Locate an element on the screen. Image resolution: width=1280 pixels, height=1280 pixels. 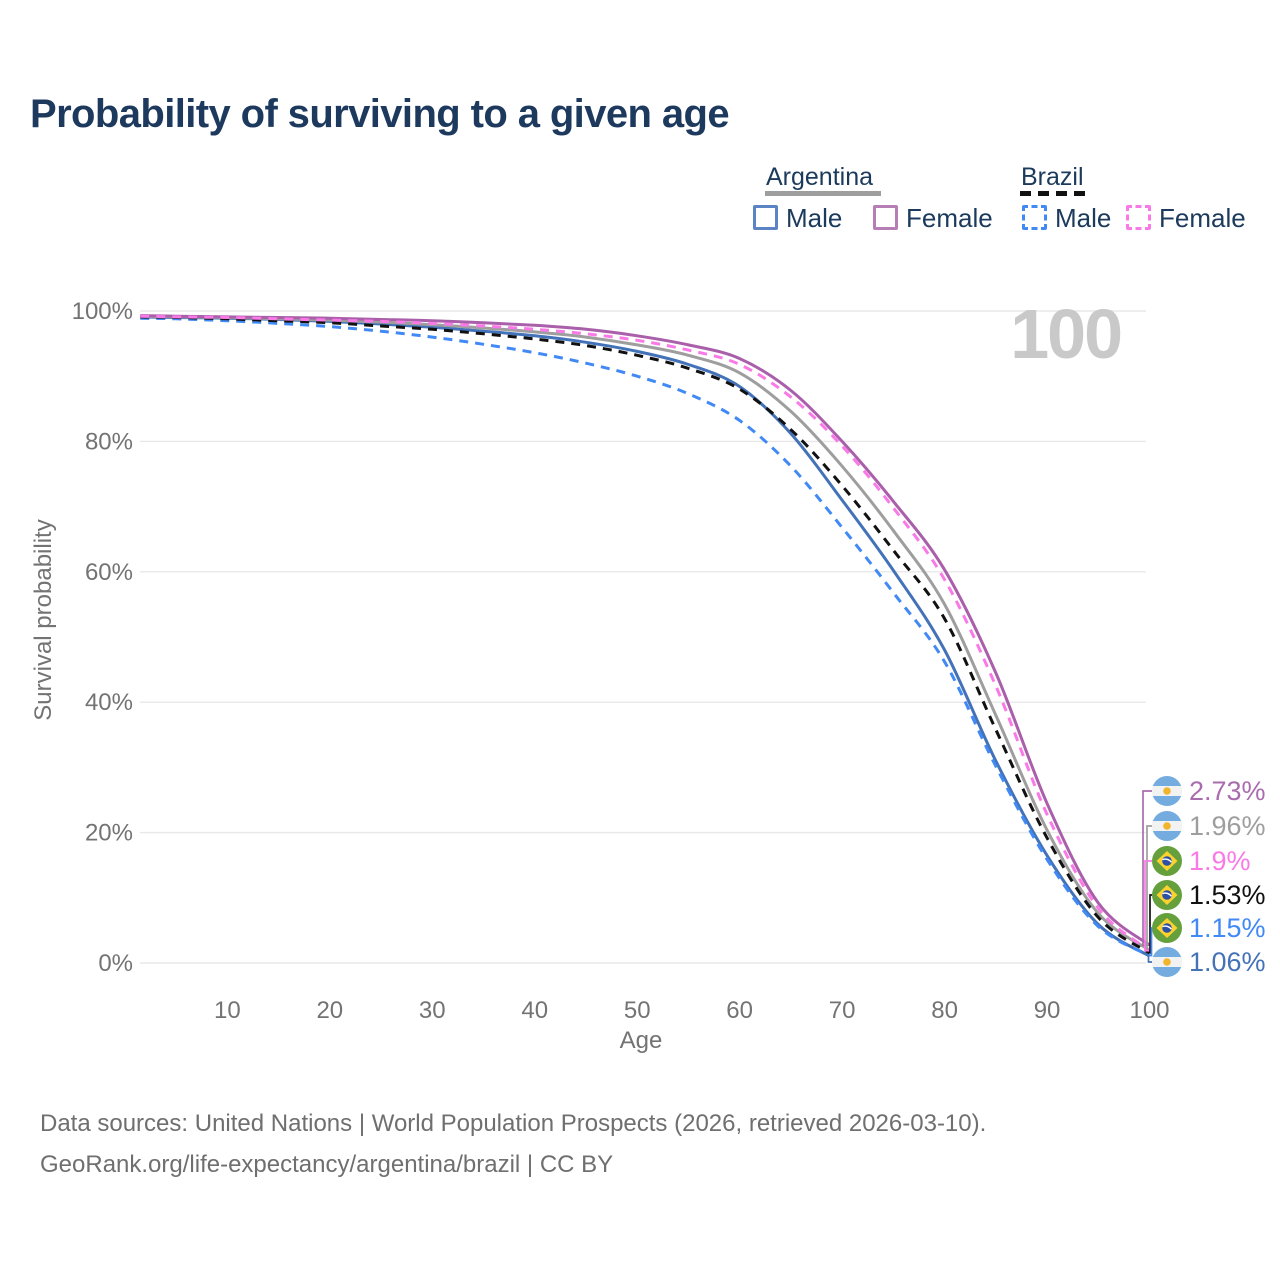
end-label-value: 2.73% is located at coordinates (1227, 790).